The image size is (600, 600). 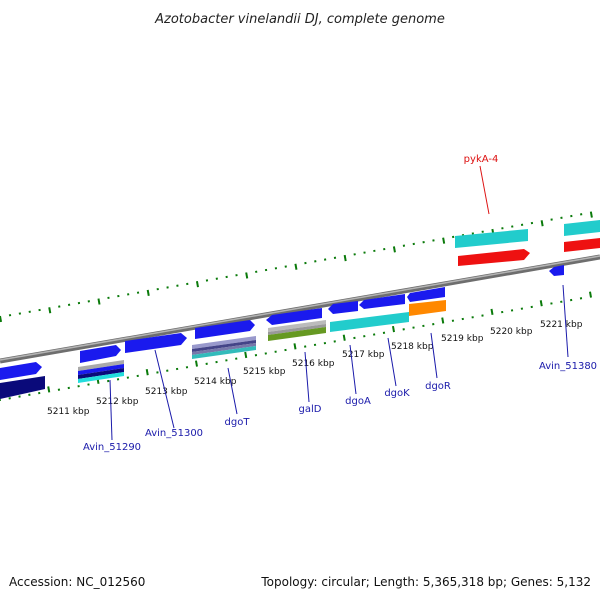 I want to click on feature-stripe-purple, so click(x=224, y=349).